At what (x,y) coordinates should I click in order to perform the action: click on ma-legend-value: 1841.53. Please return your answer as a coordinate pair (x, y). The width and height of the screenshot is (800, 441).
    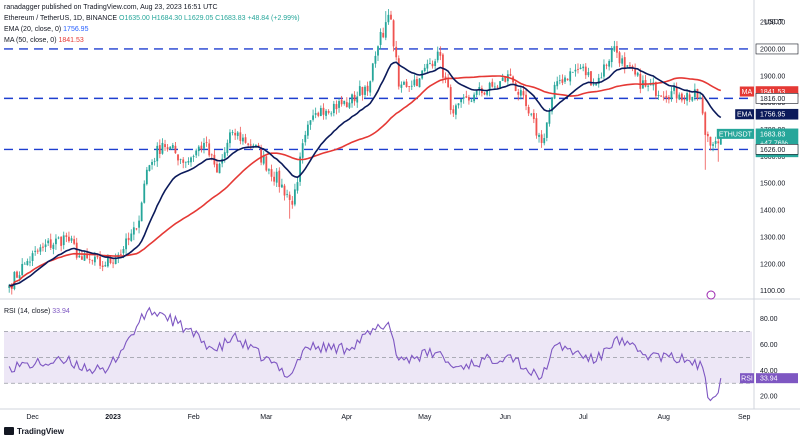
    Looking at the image, I should click on (71, 40).